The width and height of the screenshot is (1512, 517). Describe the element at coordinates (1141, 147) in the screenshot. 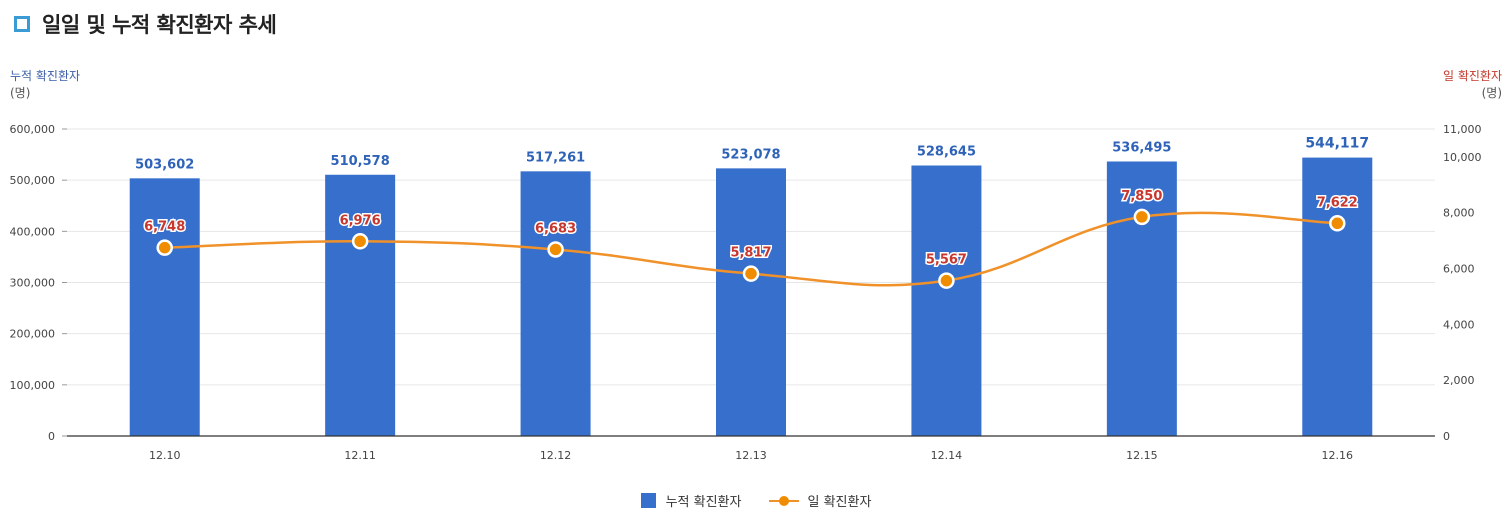

I see `bar-value-label: 536,495` at that location.